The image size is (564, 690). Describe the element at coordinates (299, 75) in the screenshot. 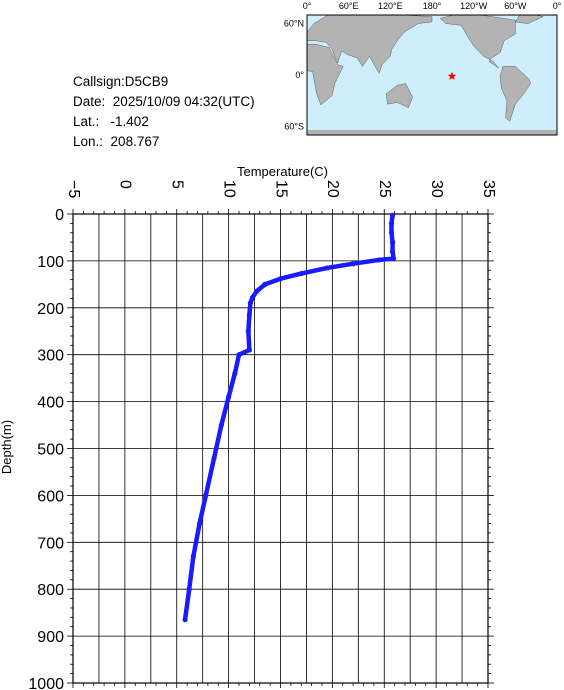

I see `map-lat-label: 0°` at that location.